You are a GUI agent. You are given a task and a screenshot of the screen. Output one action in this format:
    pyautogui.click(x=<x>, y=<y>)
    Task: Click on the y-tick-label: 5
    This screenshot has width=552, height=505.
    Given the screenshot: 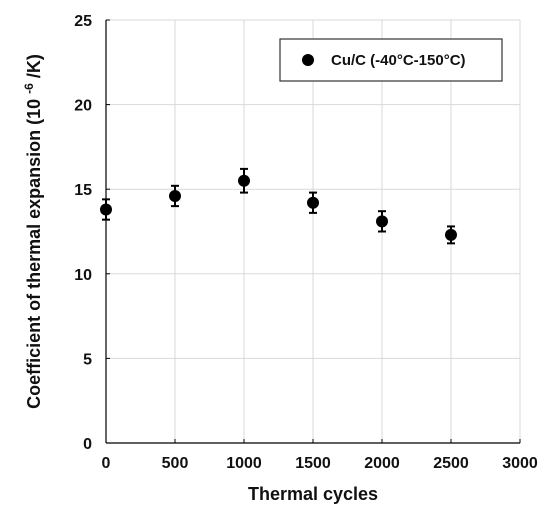 What is the action you would take?
    pyautogui.click(x=87, y=359)
    